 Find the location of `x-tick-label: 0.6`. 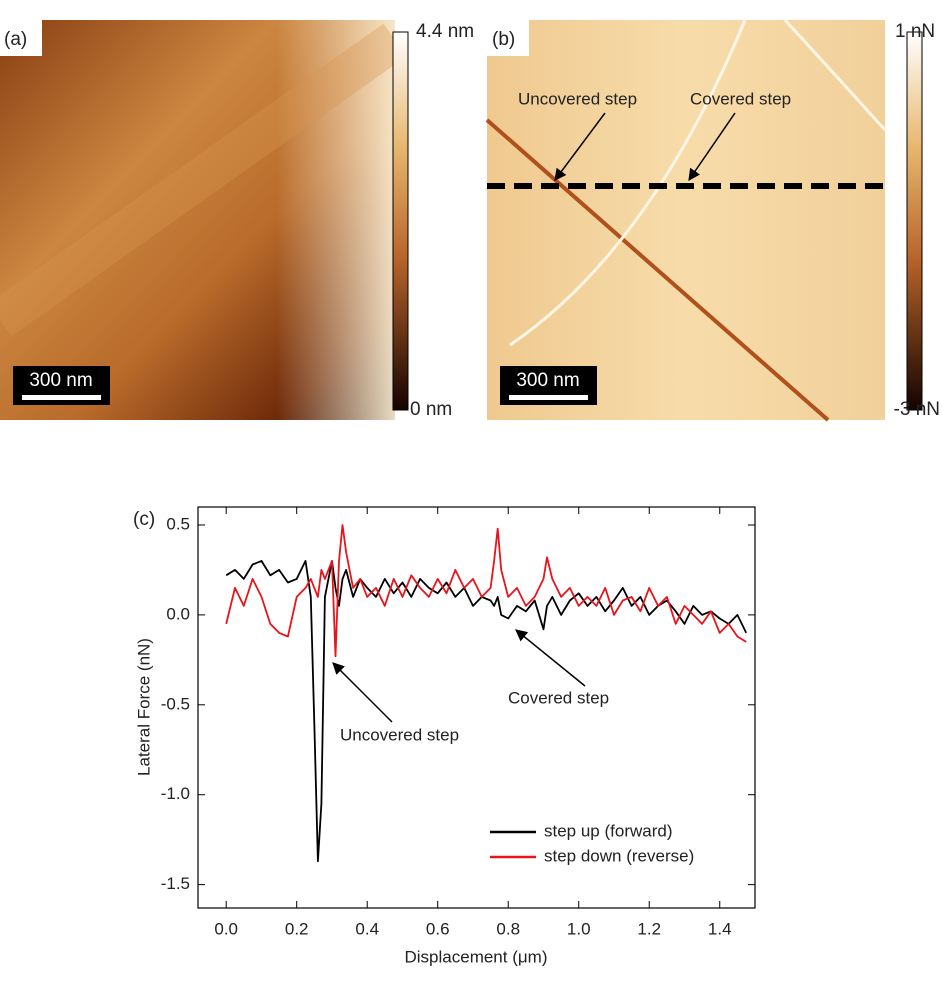

x-tick-label: 0.6 is located at coordinates (438, 928).